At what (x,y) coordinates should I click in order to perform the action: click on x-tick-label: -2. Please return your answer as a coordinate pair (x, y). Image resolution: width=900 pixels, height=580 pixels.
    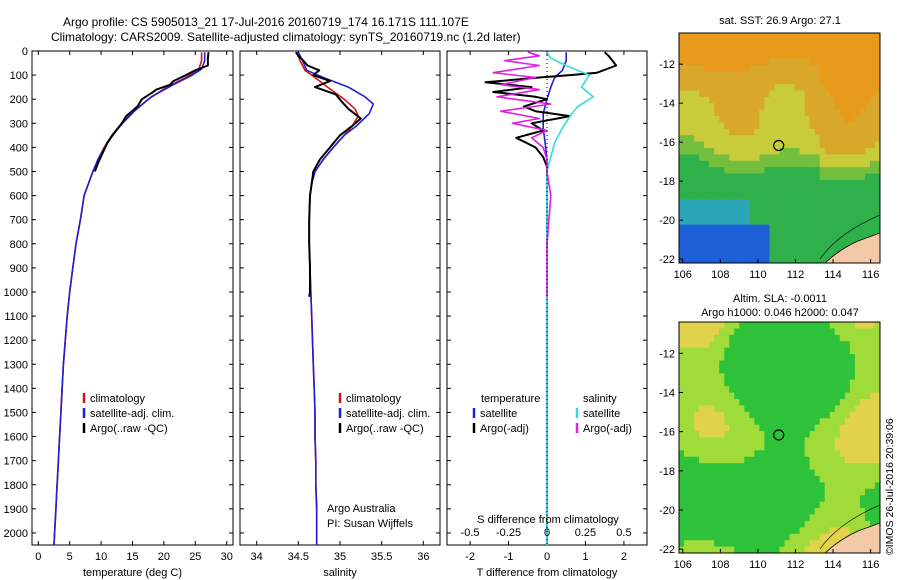
    Looking at the image, I should click on (470, 557).